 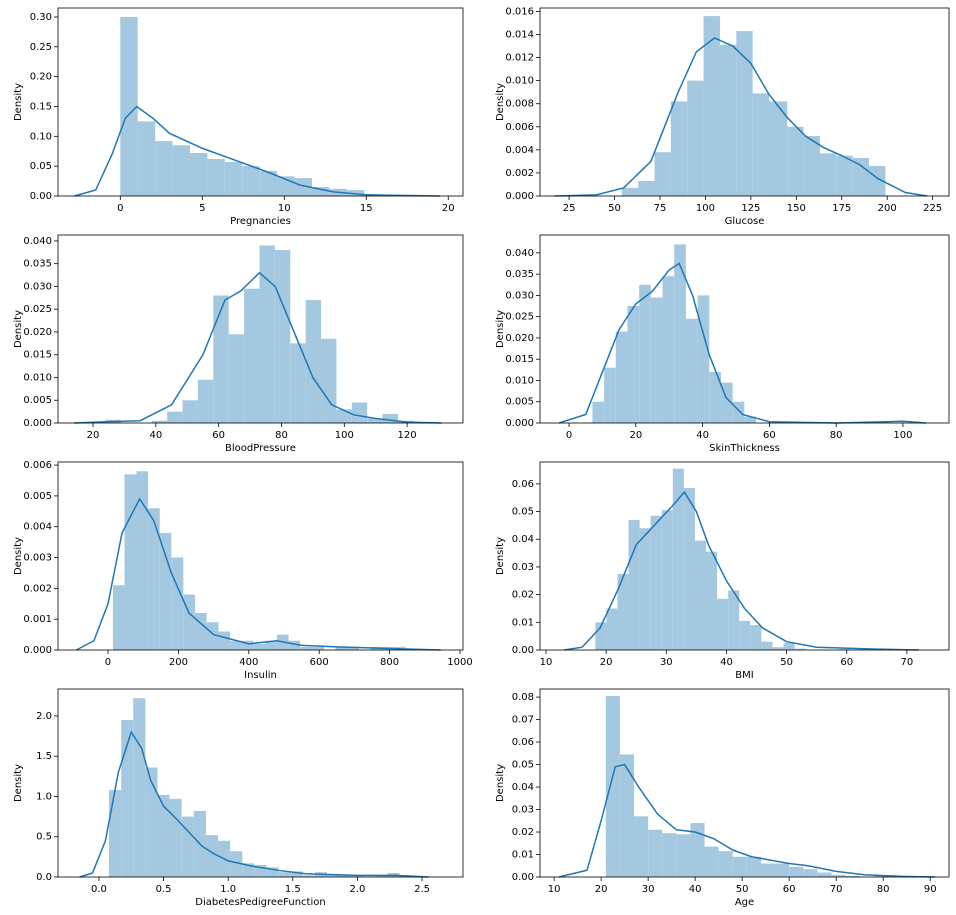 I want to click on y-tick-label: 0.040, so click(x=519, y=253).